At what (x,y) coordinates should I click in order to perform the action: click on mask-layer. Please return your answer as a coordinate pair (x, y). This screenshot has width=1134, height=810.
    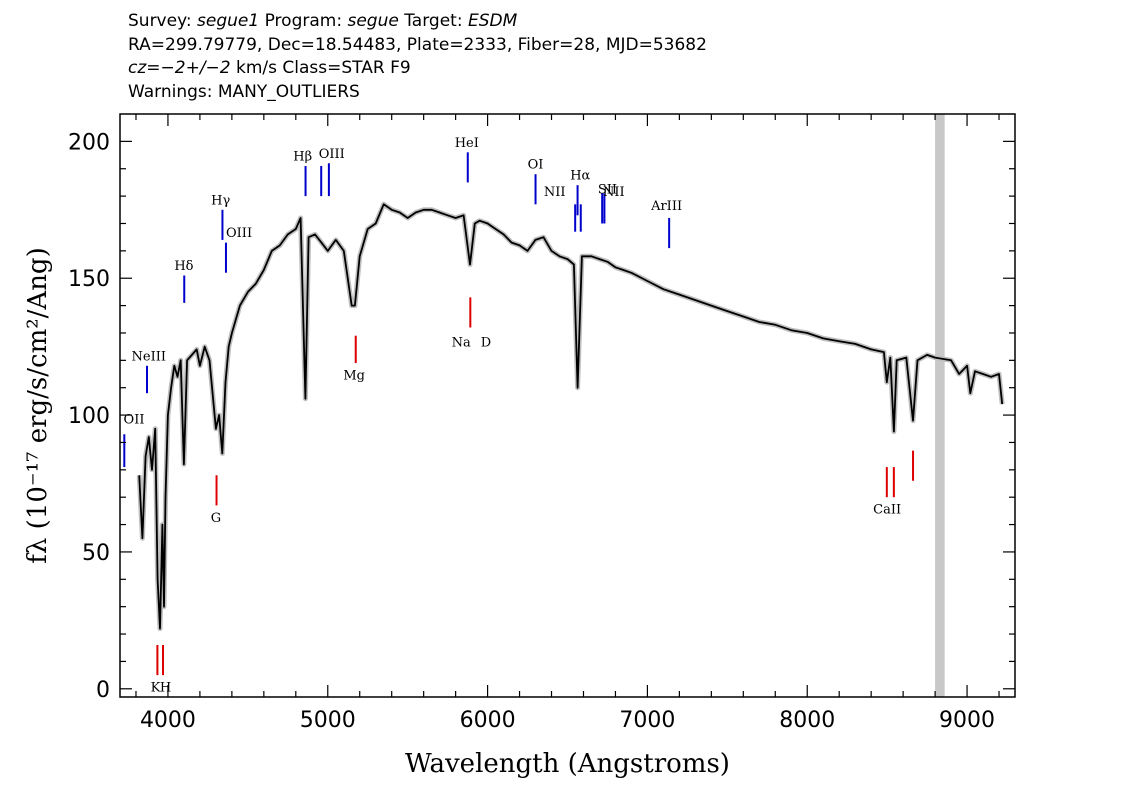
    Looking at the image, I should click on (940, 405).